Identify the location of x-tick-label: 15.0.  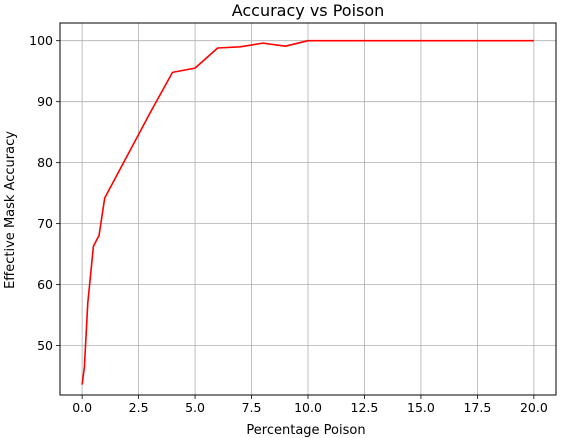
(421, 407).